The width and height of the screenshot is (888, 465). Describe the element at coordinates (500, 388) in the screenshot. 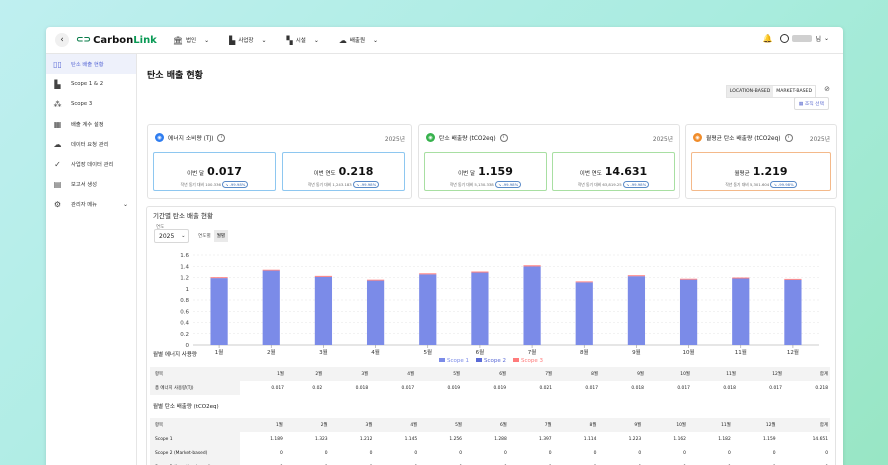

I see `table-cell: 0.019` at that location.